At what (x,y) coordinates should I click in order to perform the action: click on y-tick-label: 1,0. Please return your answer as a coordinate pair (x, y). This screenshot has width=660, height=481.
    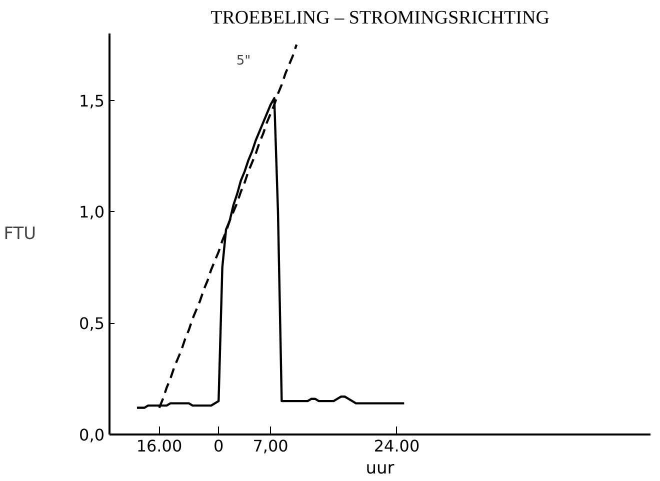
    Looking at the image, I should click on (92, 212).